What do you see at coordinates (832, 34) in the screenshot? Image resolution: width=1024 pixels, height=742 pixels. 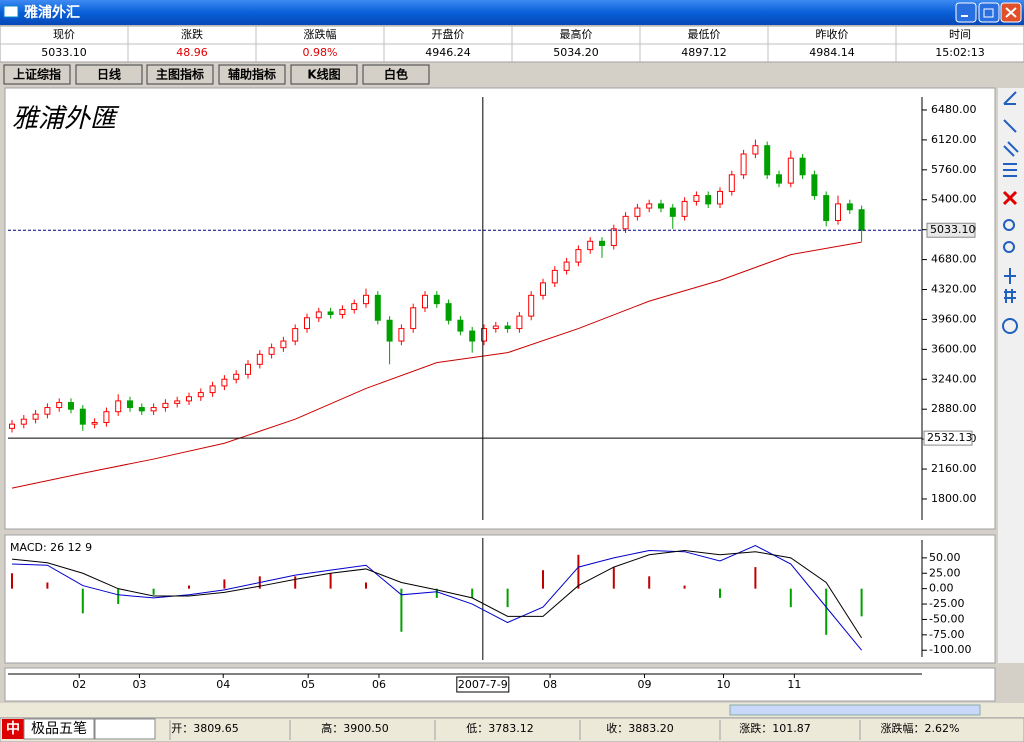 I see `quote-header: 昨收价` at bounding box center [832, 34].